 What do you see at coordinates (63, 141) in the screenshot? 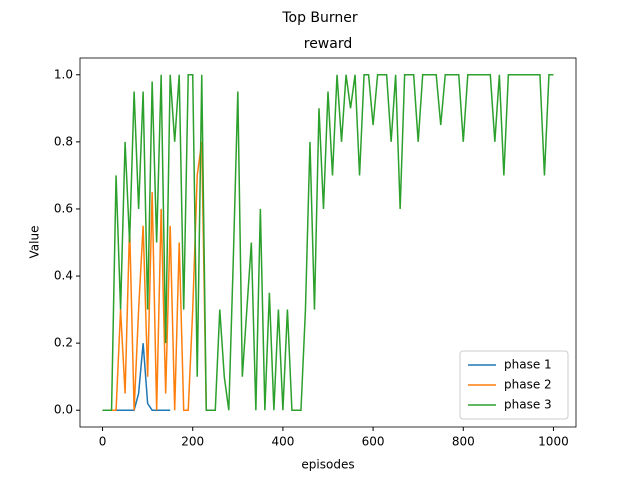
I see `y-tick-label: 0.8` at bounding box center [63, 141].